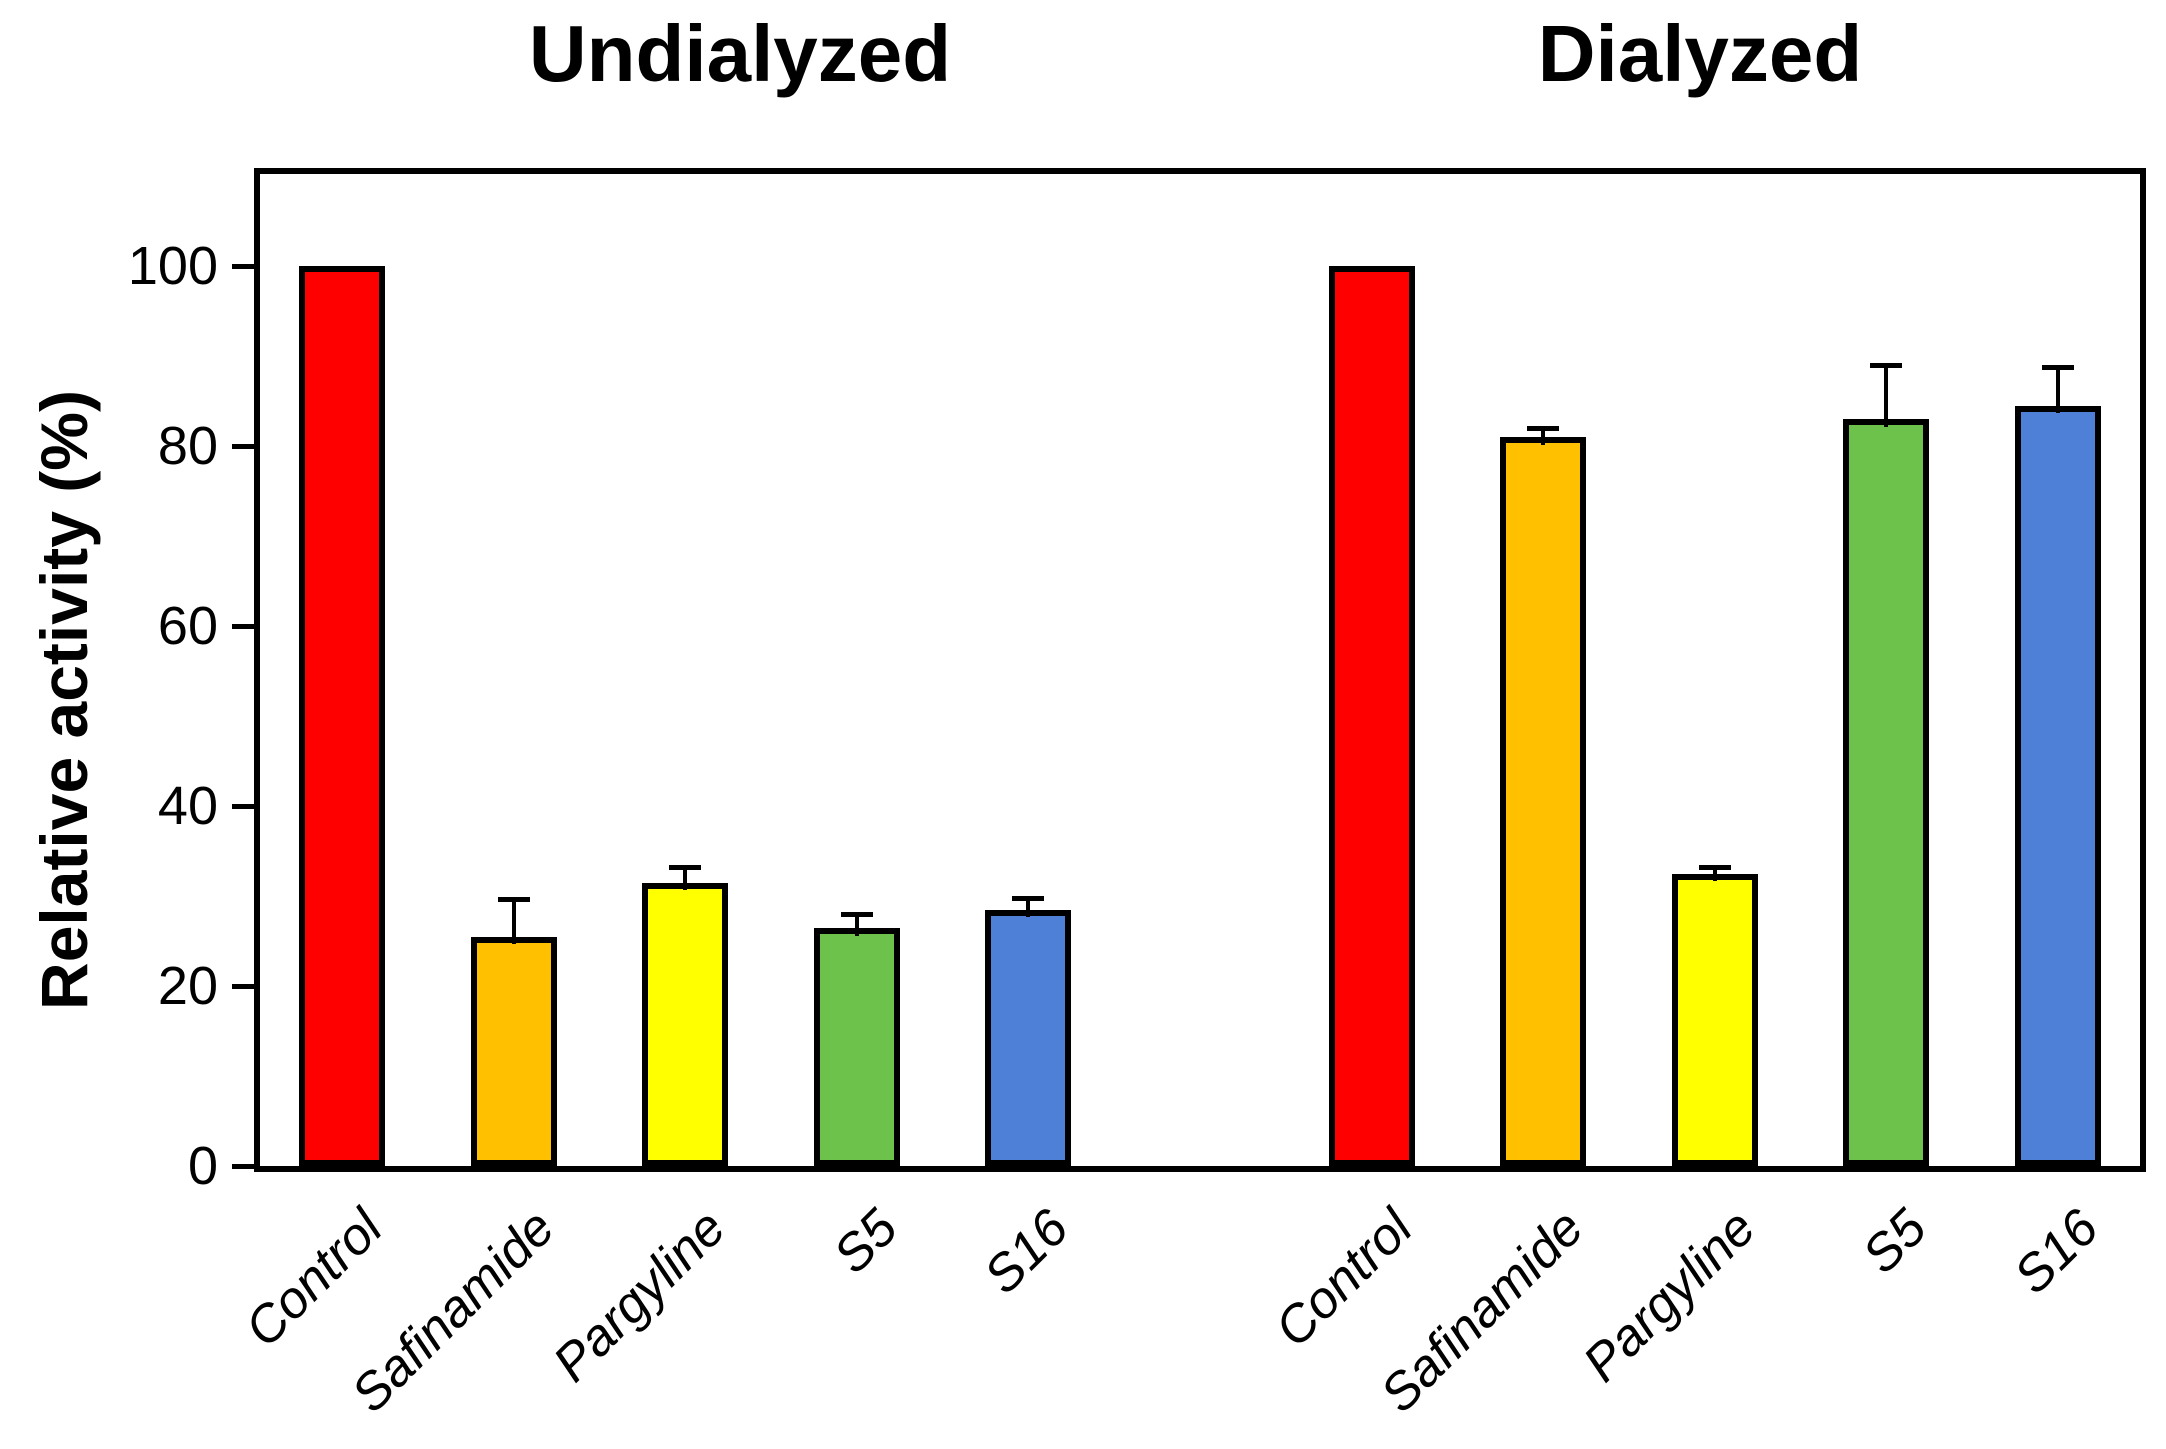 This screenshot has width=2166, height=1449. Describe the element at coordinates (187, 626) in the screenshot. I see `y-tick-label: 60` at that location.